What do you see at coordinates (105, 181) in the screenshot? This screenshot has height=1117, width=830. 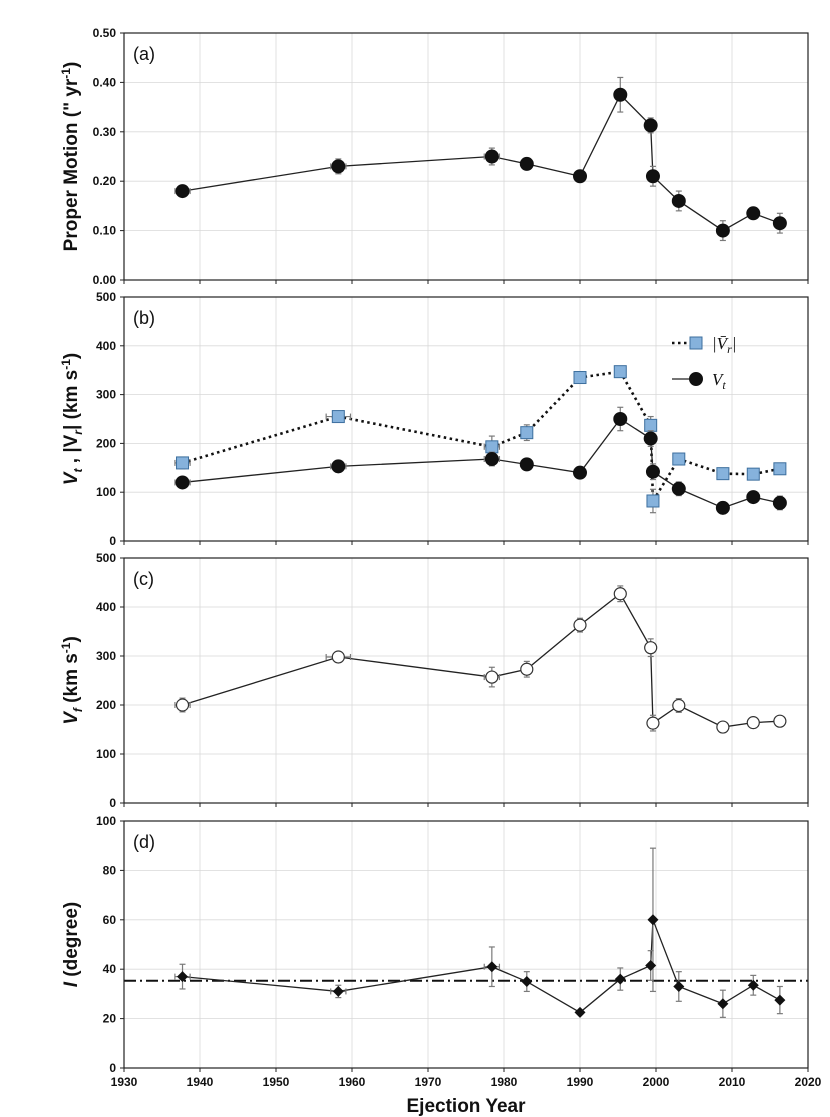 I see `y-tick-label: 0.20` at bounding box center [105, 181].